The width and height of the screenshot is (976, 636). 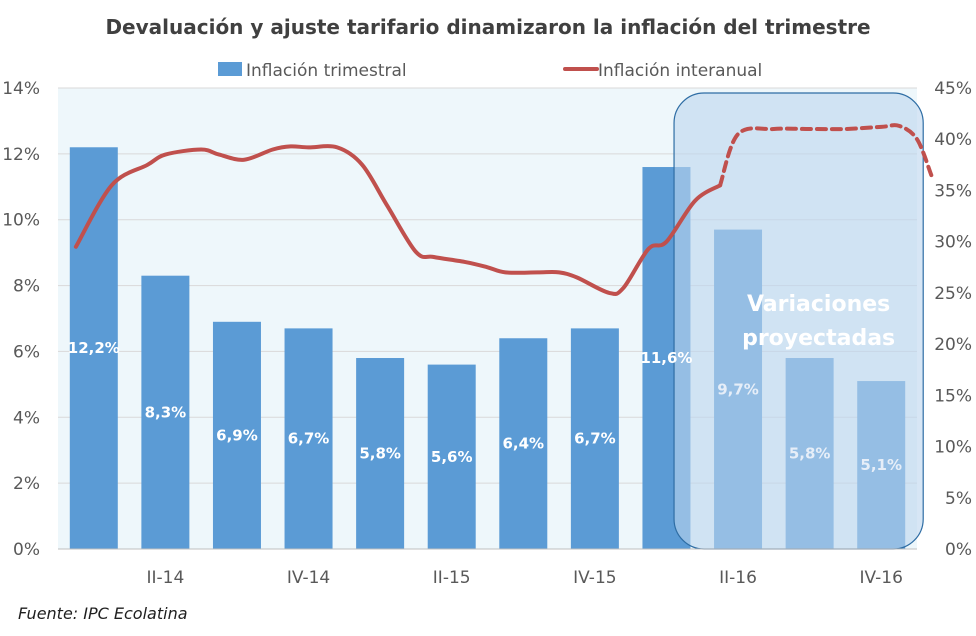 I want to click on bar-label: 12,2%, so click(x=94, y=348).